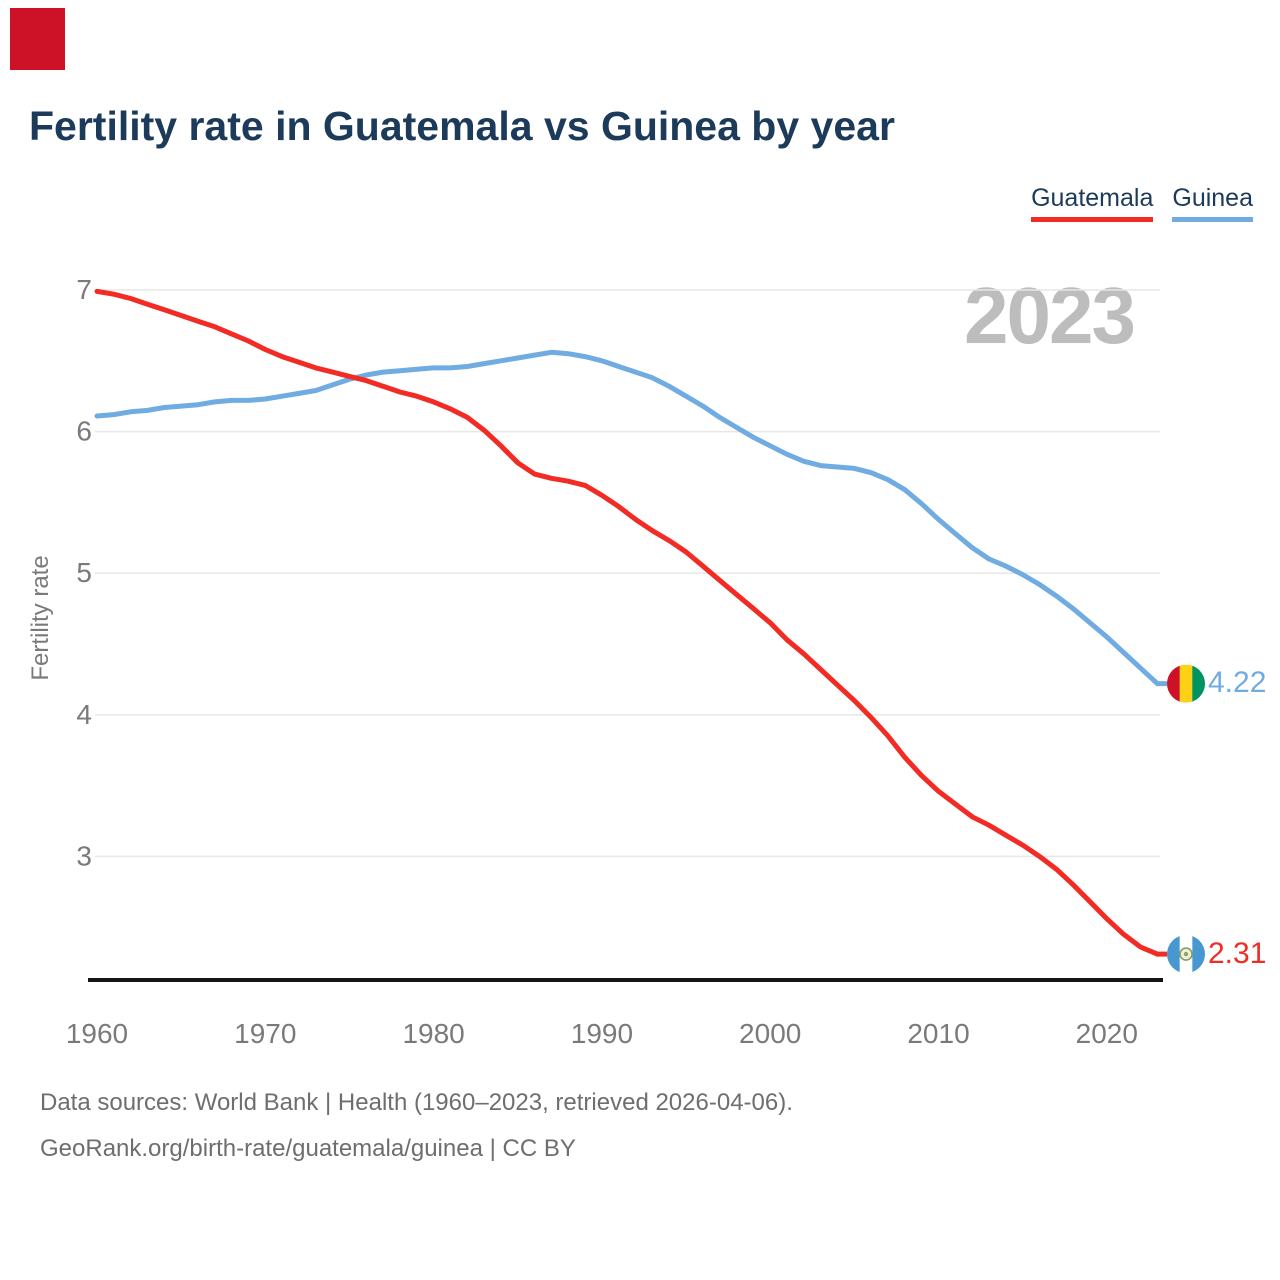 The height and width of the screenshot is (1280, 1280). Describe the element at coordinates (433, 1033) in the screenshot. I see `x-tick-label: 1980` at that location.